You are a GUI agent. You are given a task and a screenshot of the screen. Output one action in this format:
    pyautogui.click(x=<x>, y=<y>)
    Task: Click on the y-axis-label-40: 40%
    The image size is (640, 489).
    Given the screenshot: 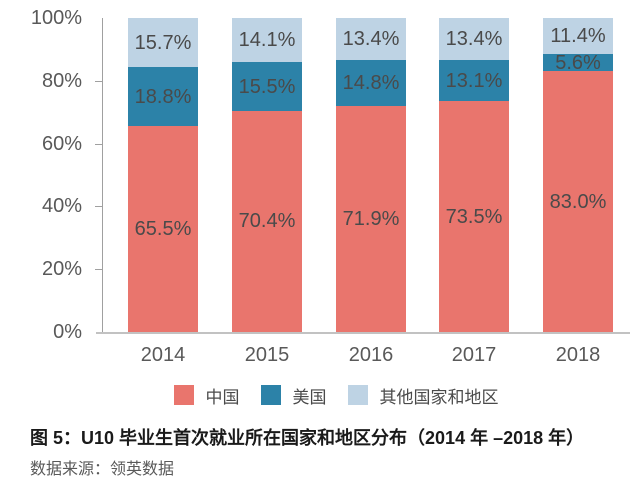 What is the action you would take?
    pyautogui.click(x=61, y=206)
    